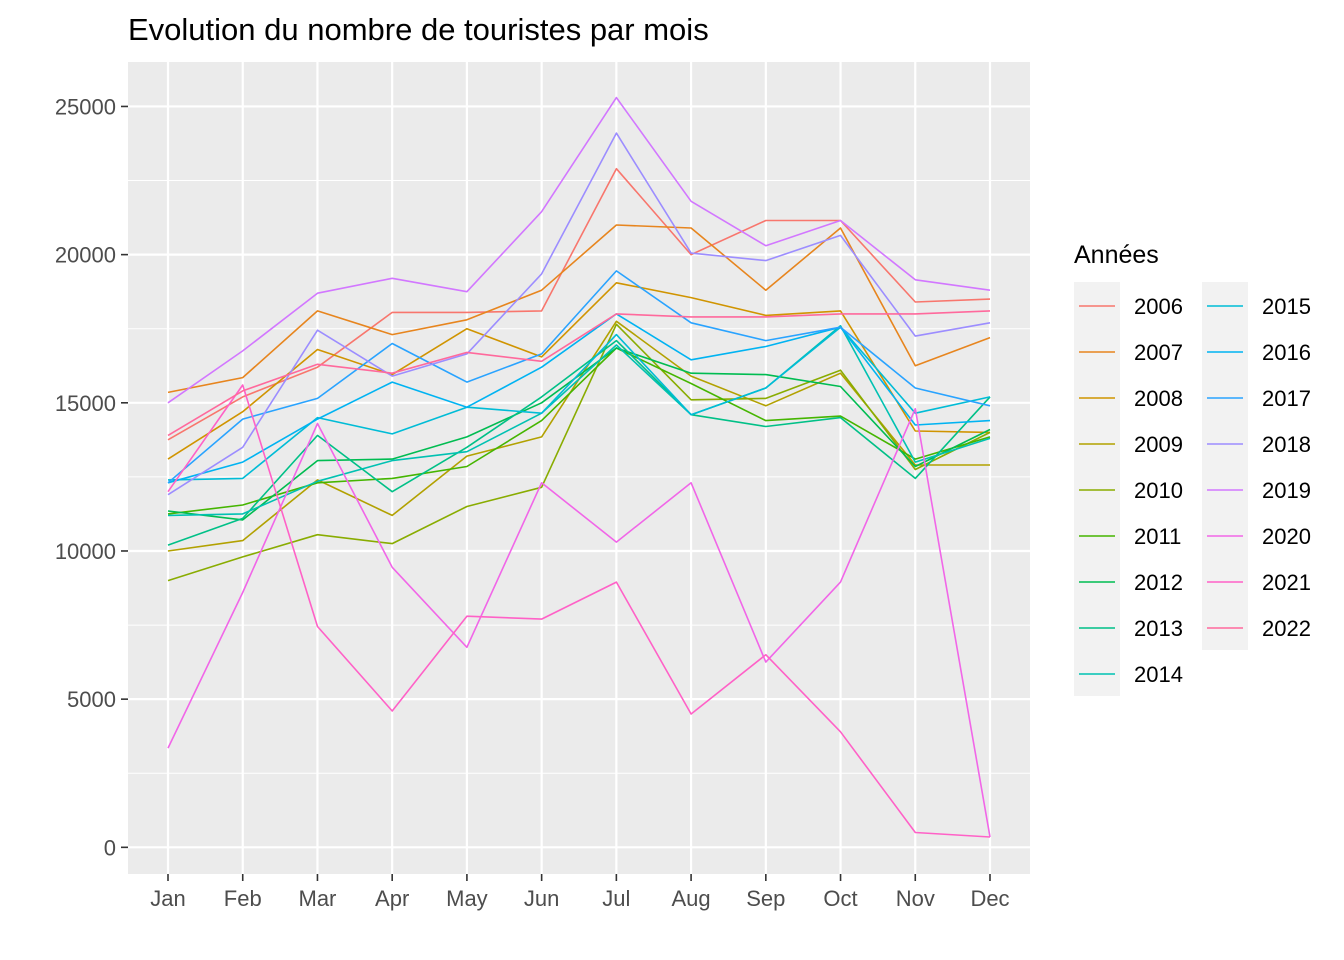 The height and width of the screenshot is (960, 1344). What do you see at coordinates (1158, 352) in the screenshot?
I see `legend-label-2007: 2007` at bounding box center [1158, 352].